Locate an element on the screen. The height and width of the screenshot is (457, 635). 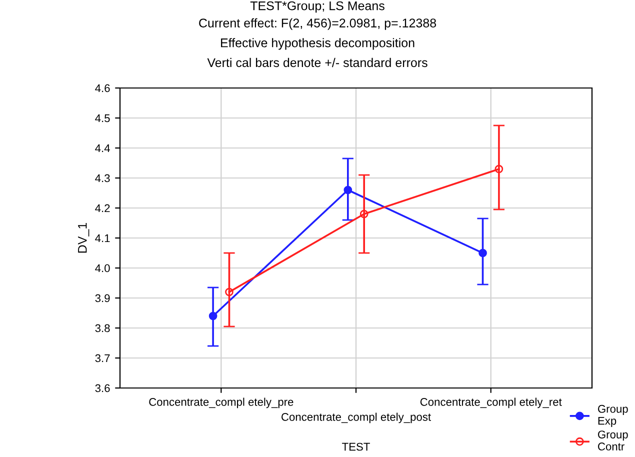
x-axis-title: TEST is located at coordinates (356, 446).